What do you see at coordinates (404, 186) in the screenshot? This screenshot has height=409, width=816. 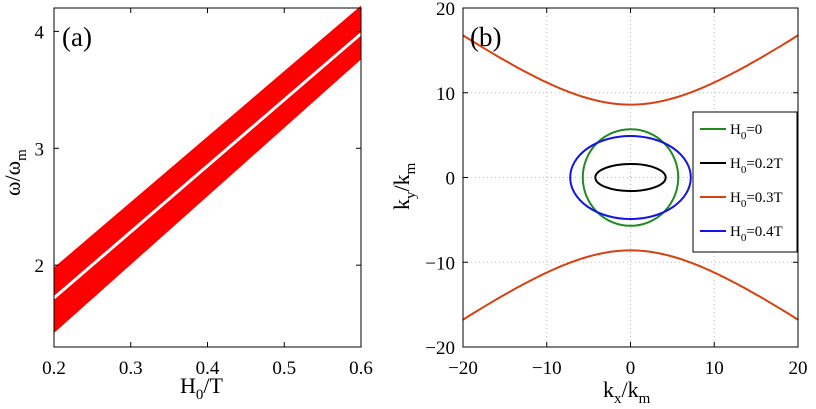 I see `y-axis-label-b: ky/km` at bounding box center [404, 186].